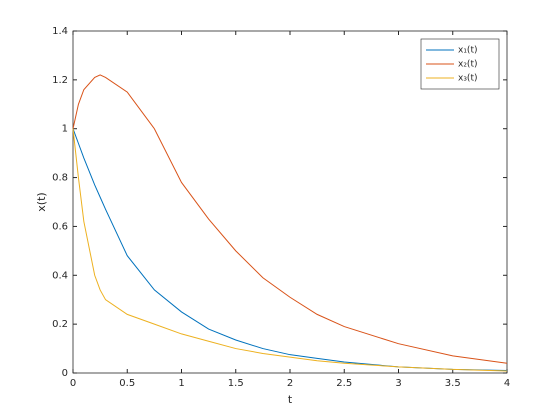 The height and width of the screenshot is (420, 560). Describe the element at coordinates (60, 226) in the screenshot. I see `y-tick-label: 0.6` at that location.